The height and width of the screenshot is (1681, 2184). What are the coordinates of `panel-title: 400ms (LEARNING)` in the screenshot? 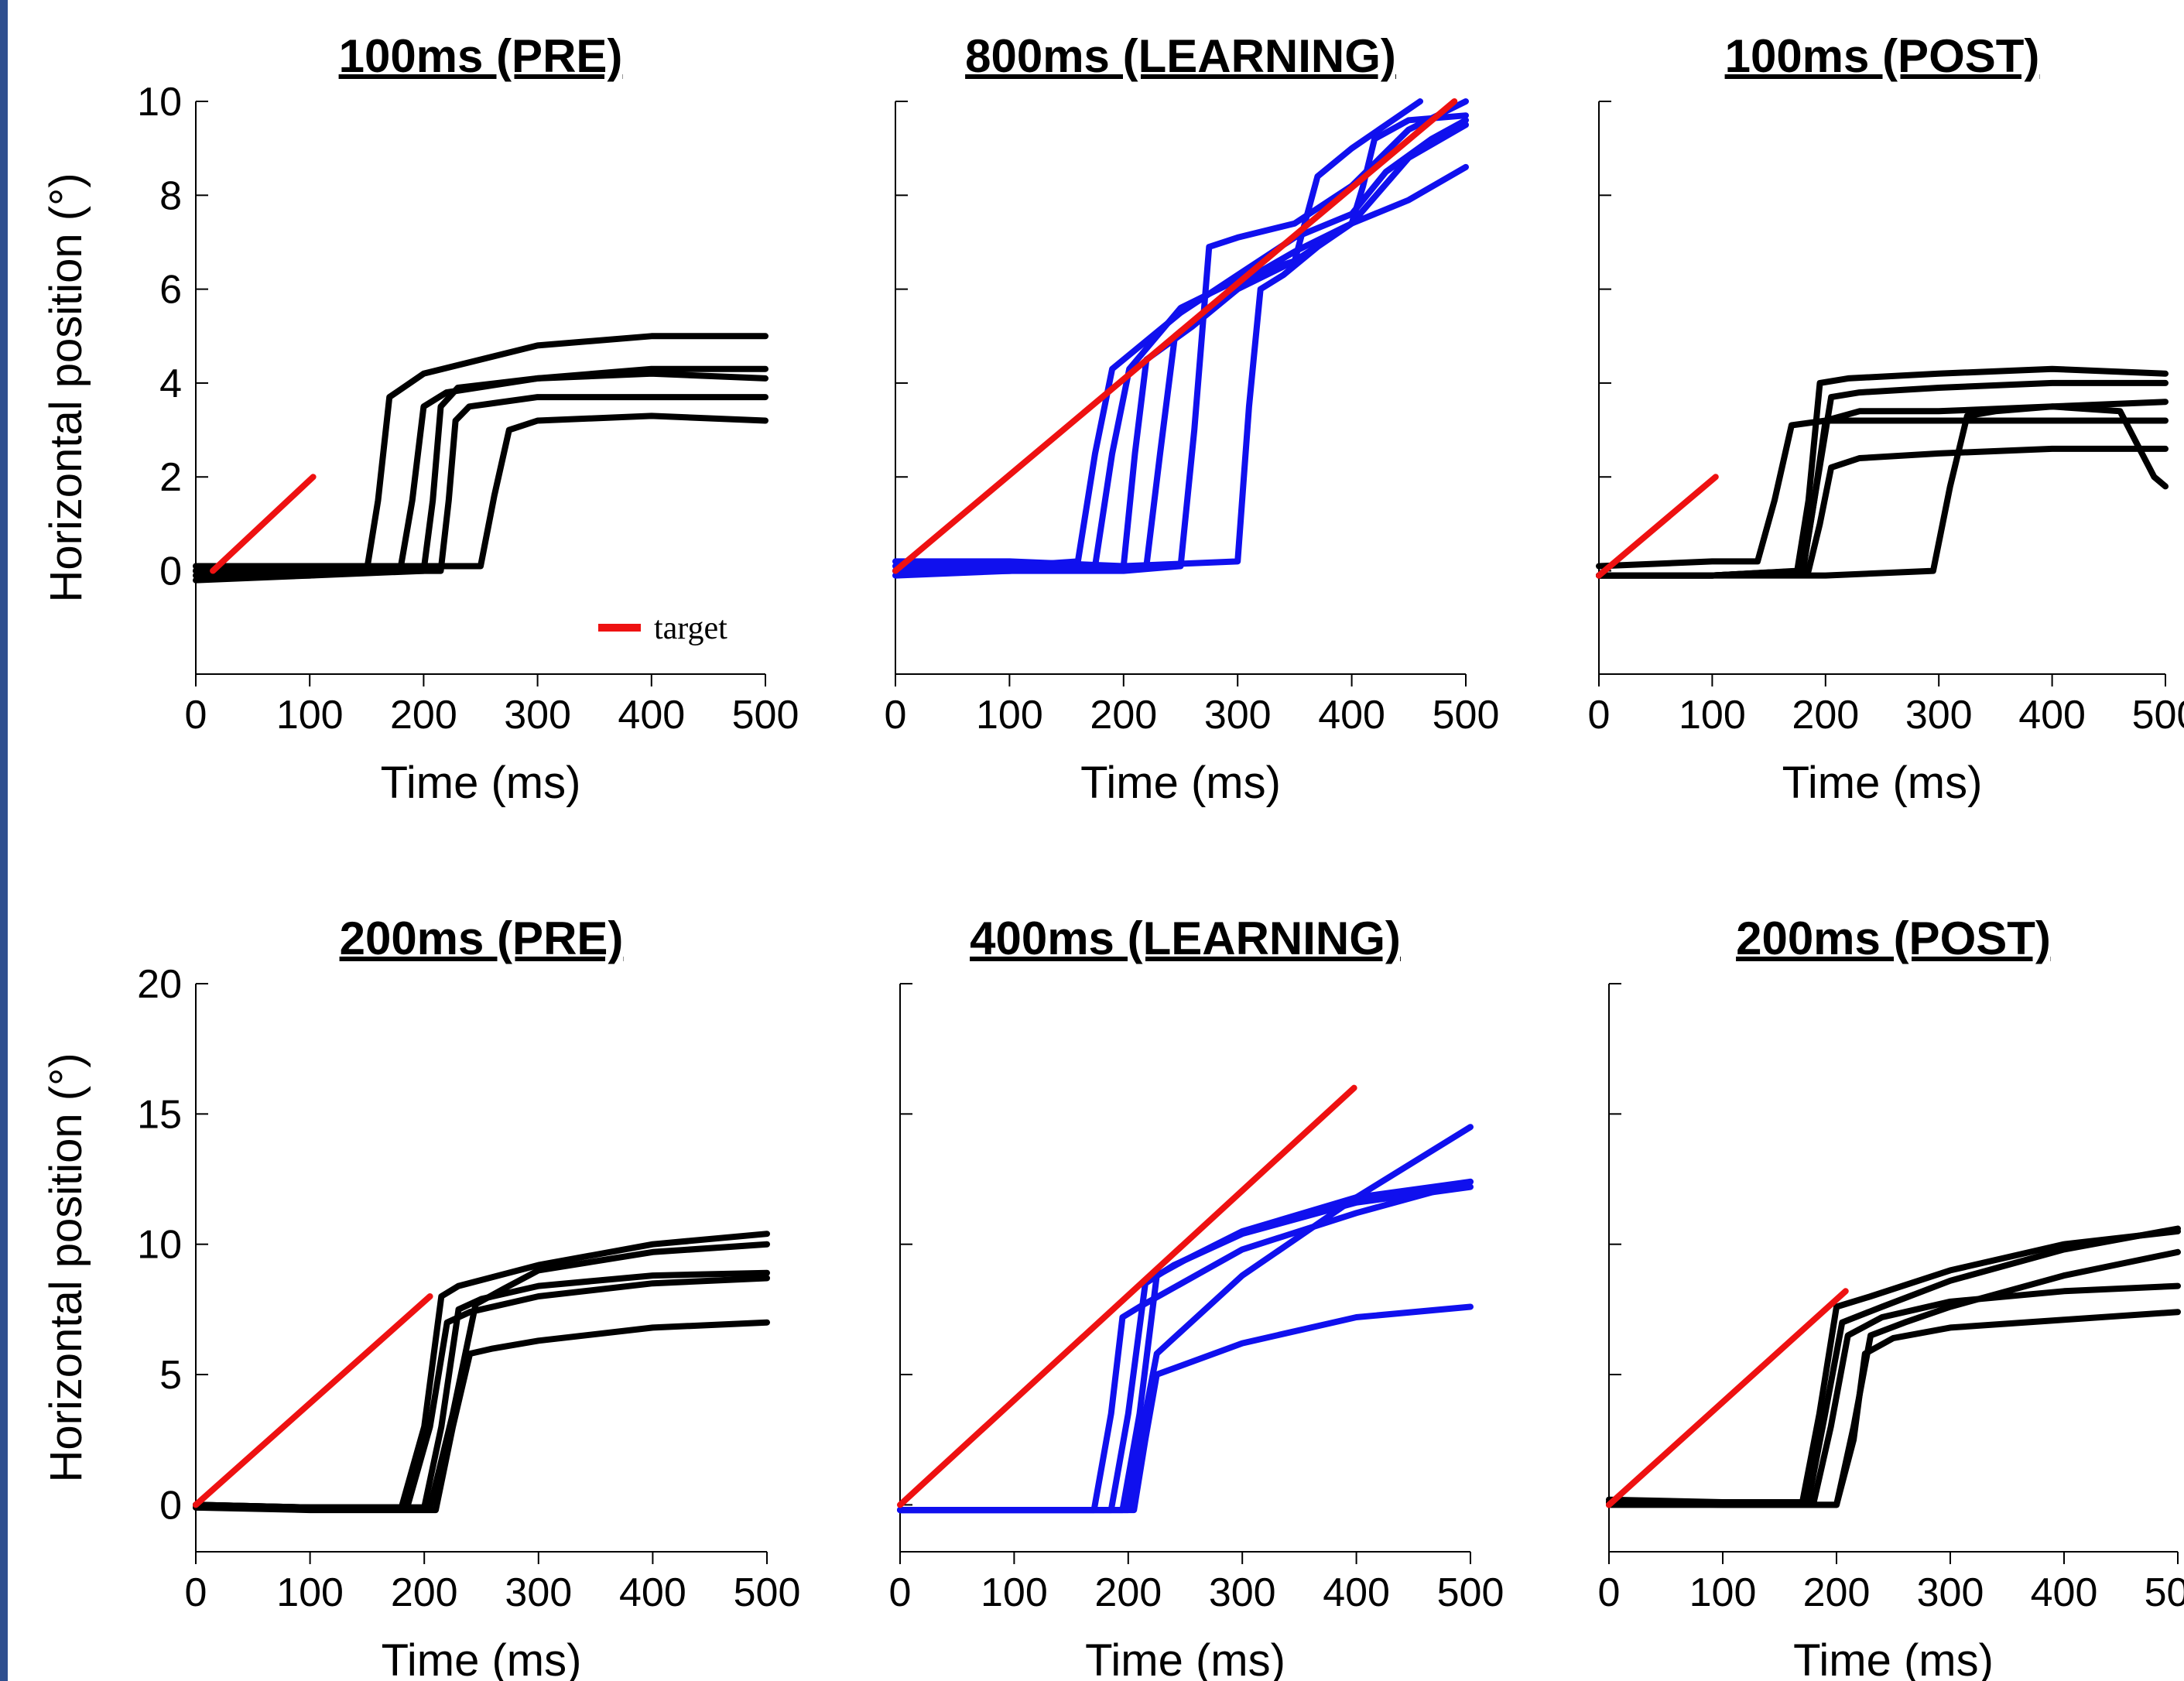 It's located at (1185, 938).